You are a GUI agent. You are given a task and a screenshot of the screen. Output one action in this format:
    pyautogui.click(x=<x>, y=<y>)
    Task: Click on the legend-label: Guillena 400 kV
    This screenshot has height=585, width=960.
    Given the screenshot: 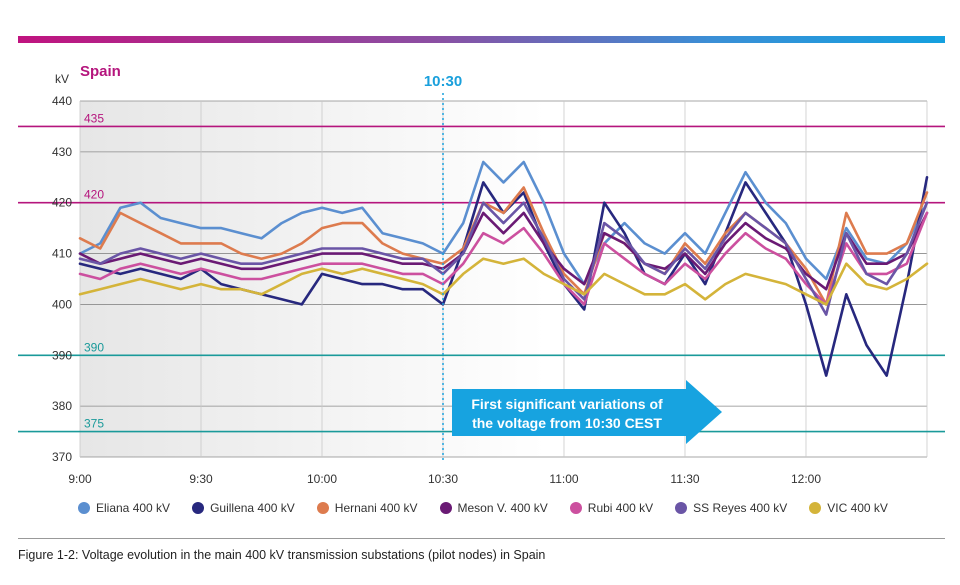 What is the action you would take?
    pyautogui.click(x=252, y=508)
    